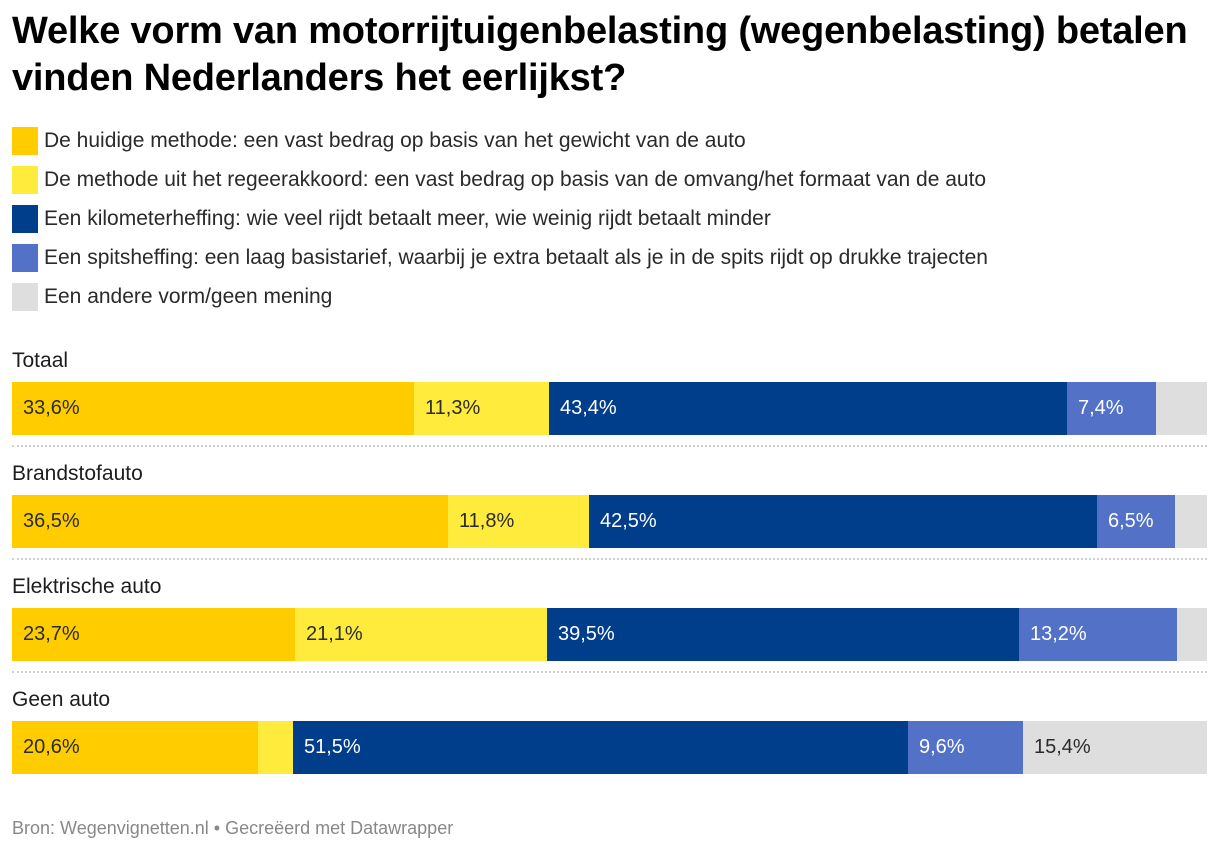 The height and width of the screenshot is (852, 1220). Describe the element at coordinates (965, 747) in the screenshot. I see `bar-segment-spits: 9,6%` at that location.